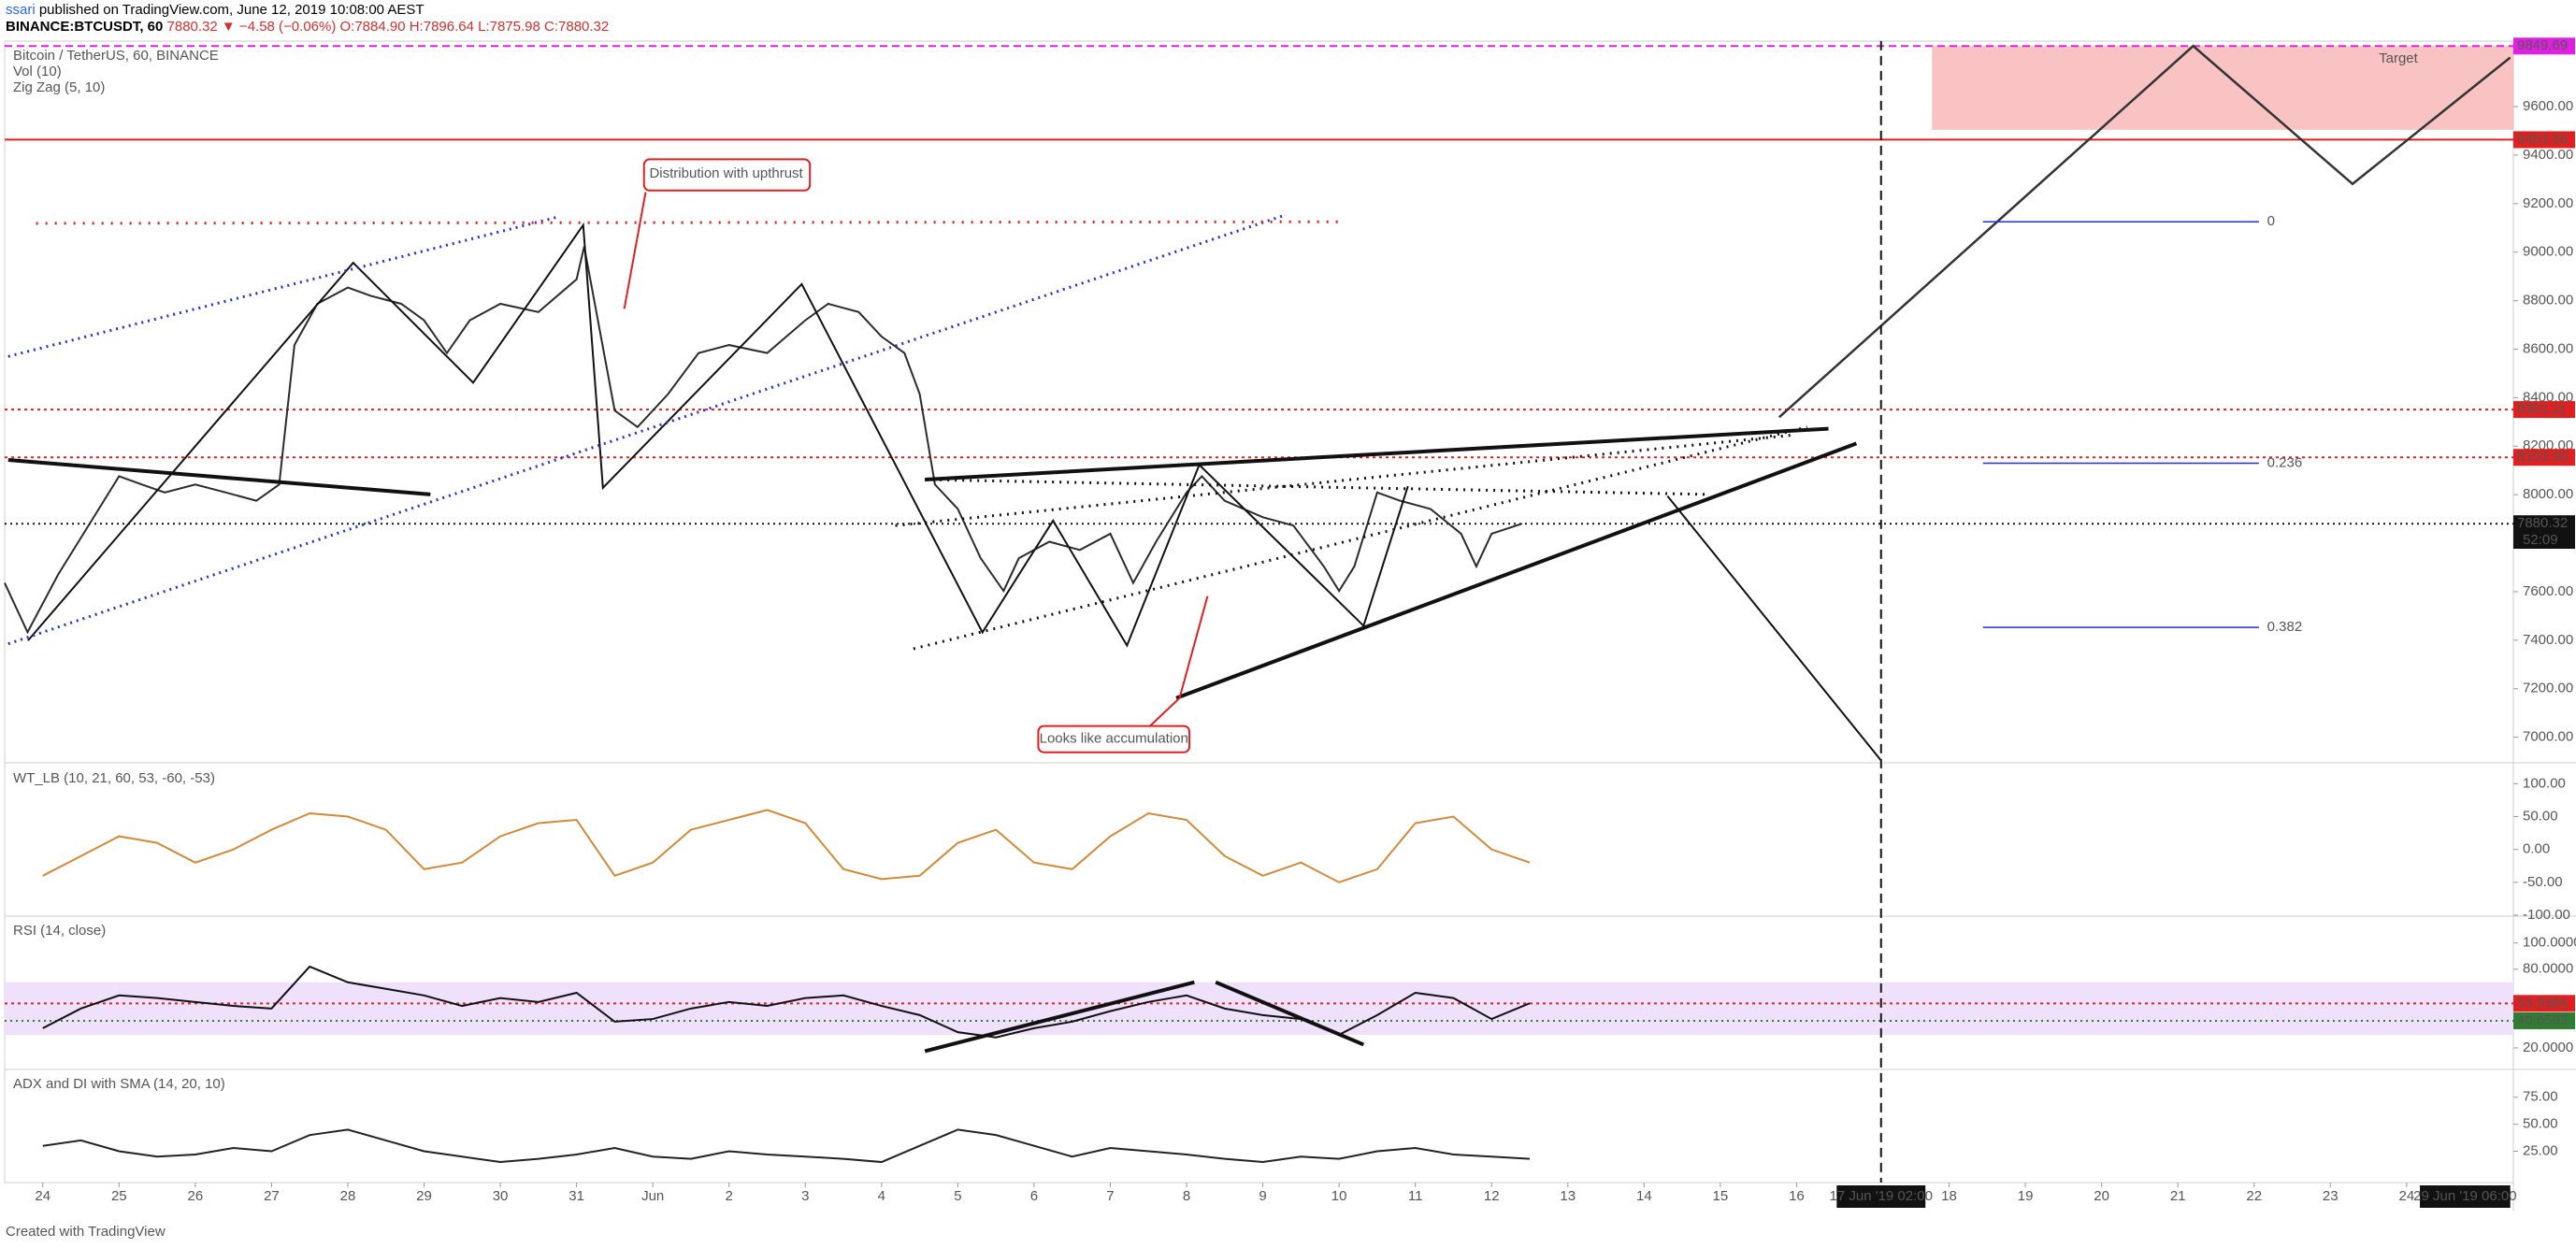 This screenshot has height=1248, width=2576. What do you see at coordinates (2548, 300) in the screenshot?
I see `y-tick-label: 8800.00` at bounding box center [2548, 300].